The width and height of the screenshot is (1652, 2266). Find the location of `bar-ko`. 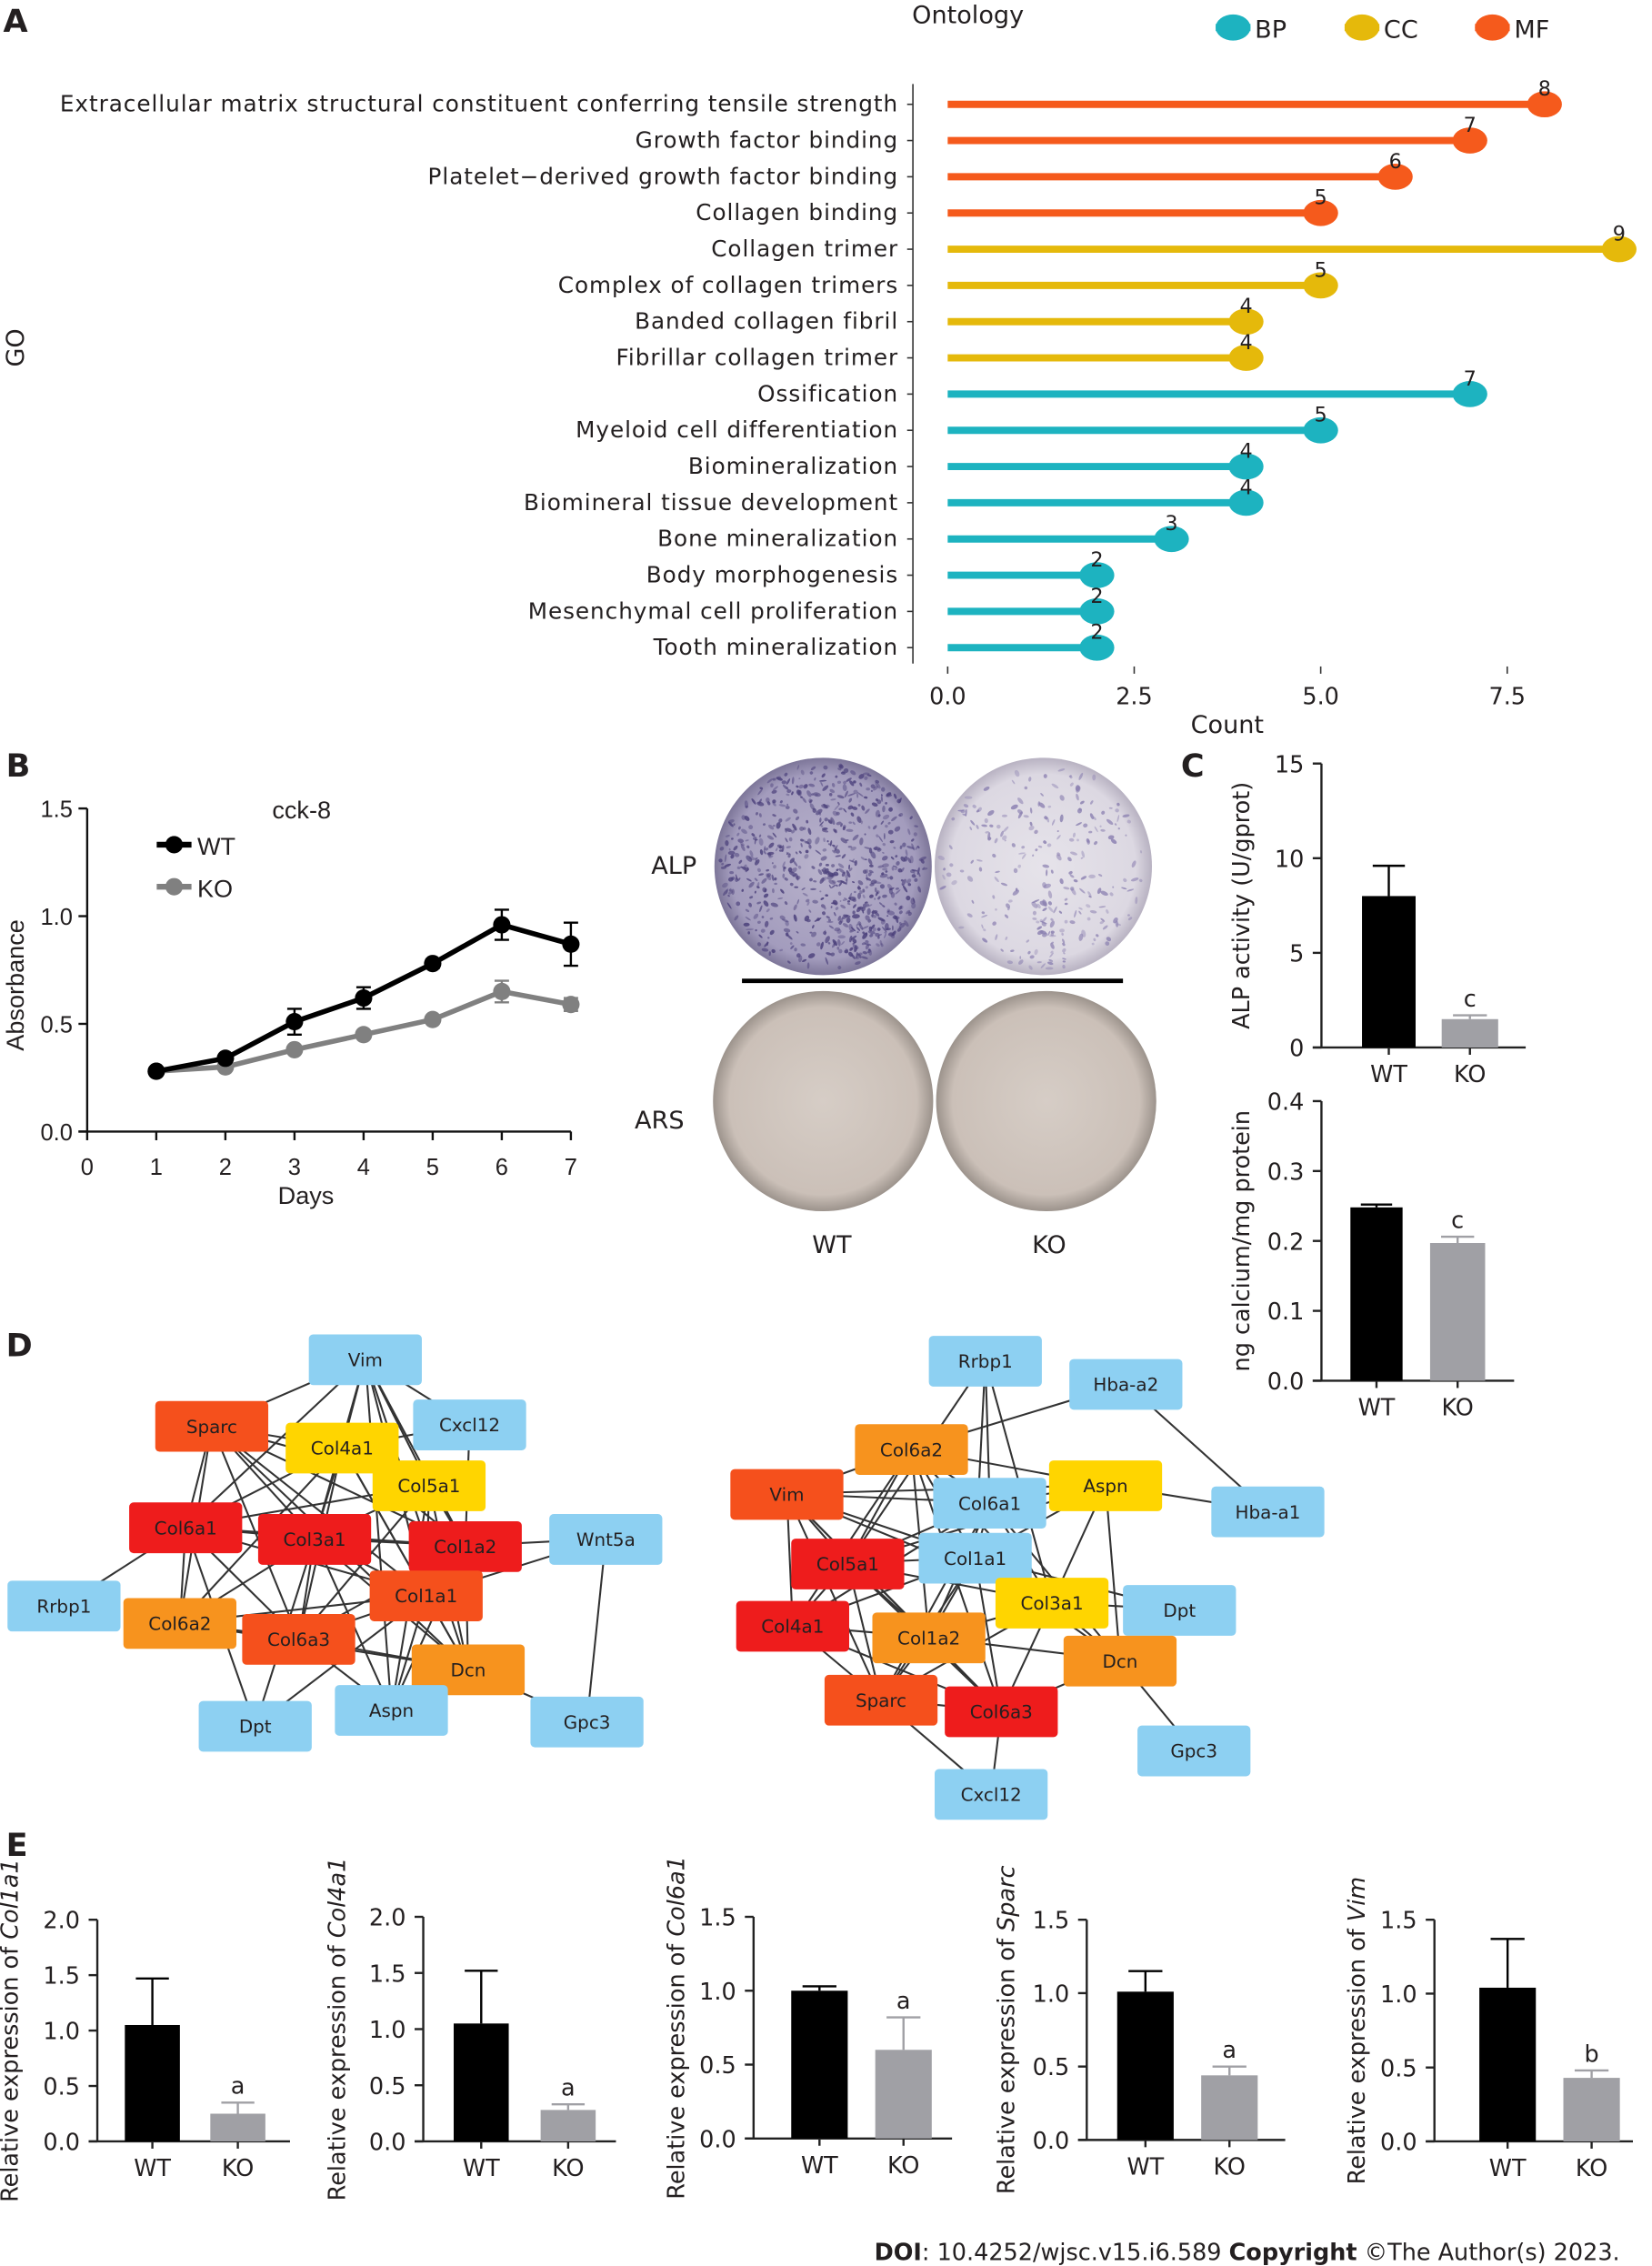

bar-ko is located at coordinates (1591, 2109).